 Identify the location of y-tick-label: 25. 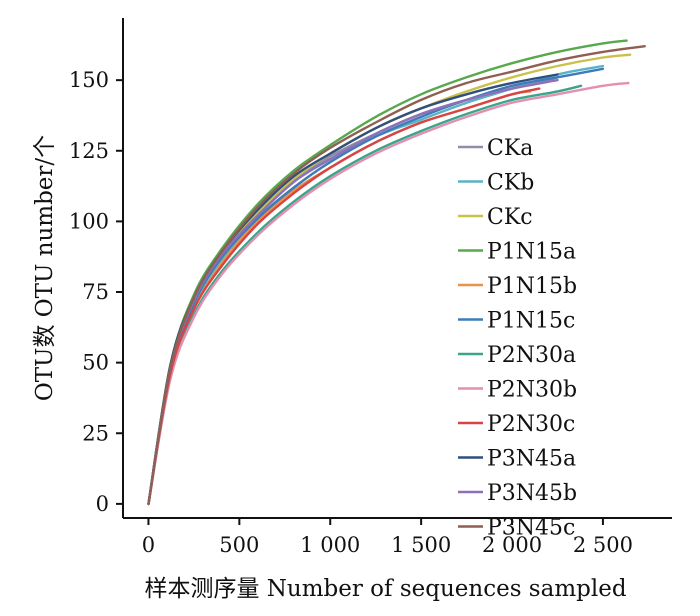
(95, 433).